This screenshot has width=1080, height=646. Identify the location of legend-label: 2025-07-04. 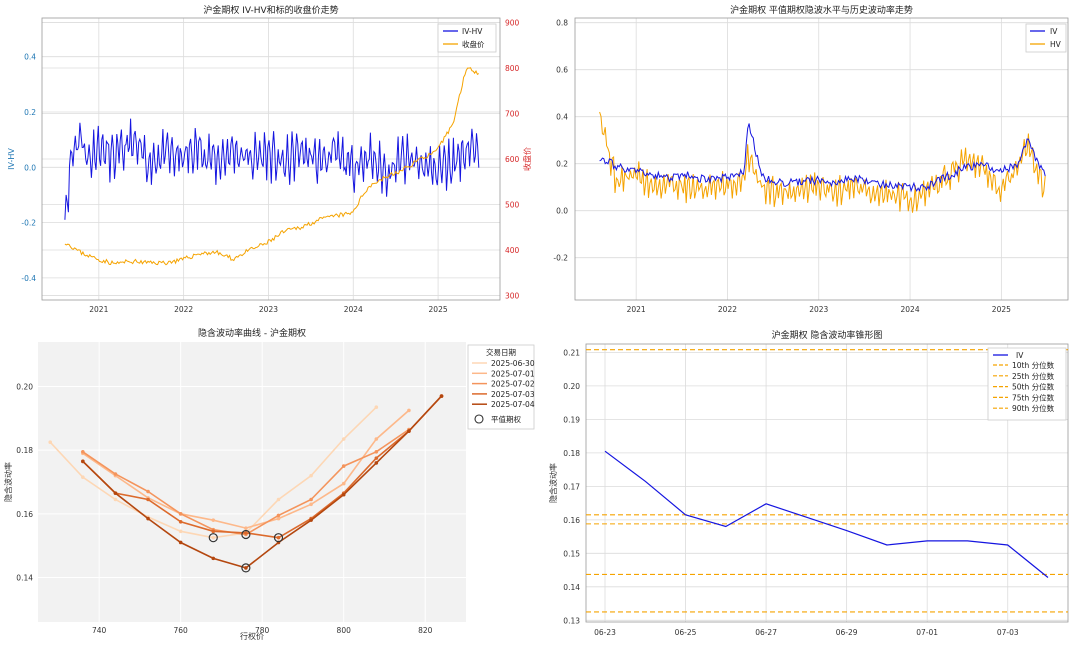
(513, 404).